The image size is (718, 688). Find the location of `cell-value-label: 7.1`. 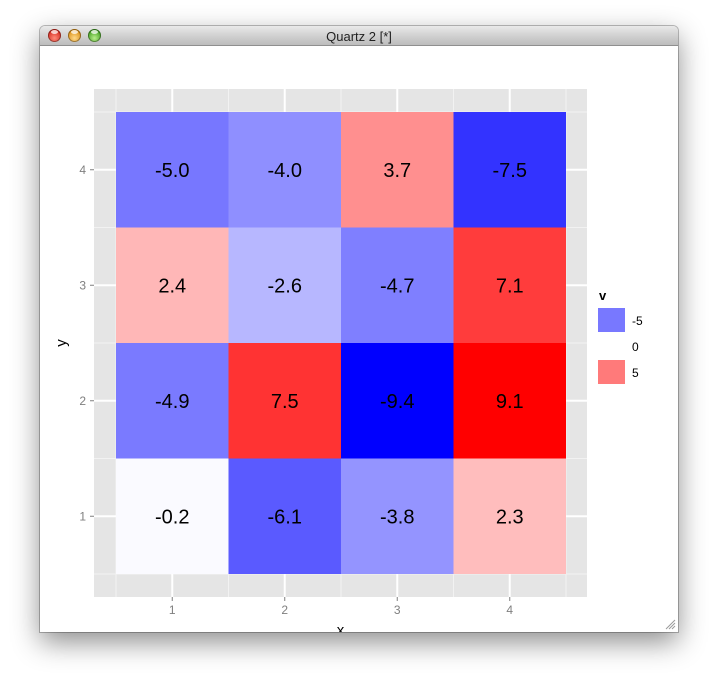

cell-value-label: 7.1 is located at coordinates (510, 286).